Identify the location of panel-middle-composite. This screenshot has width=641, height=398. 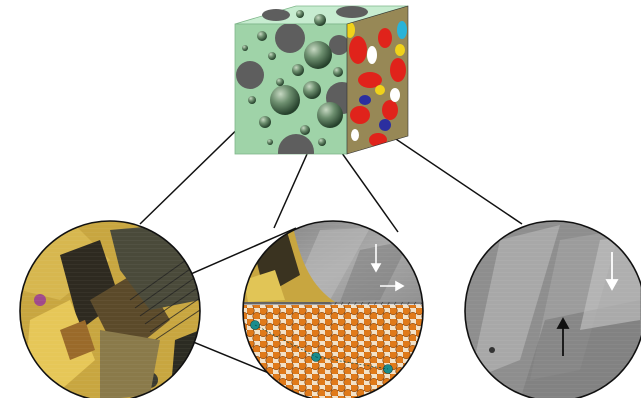
(333, 309).